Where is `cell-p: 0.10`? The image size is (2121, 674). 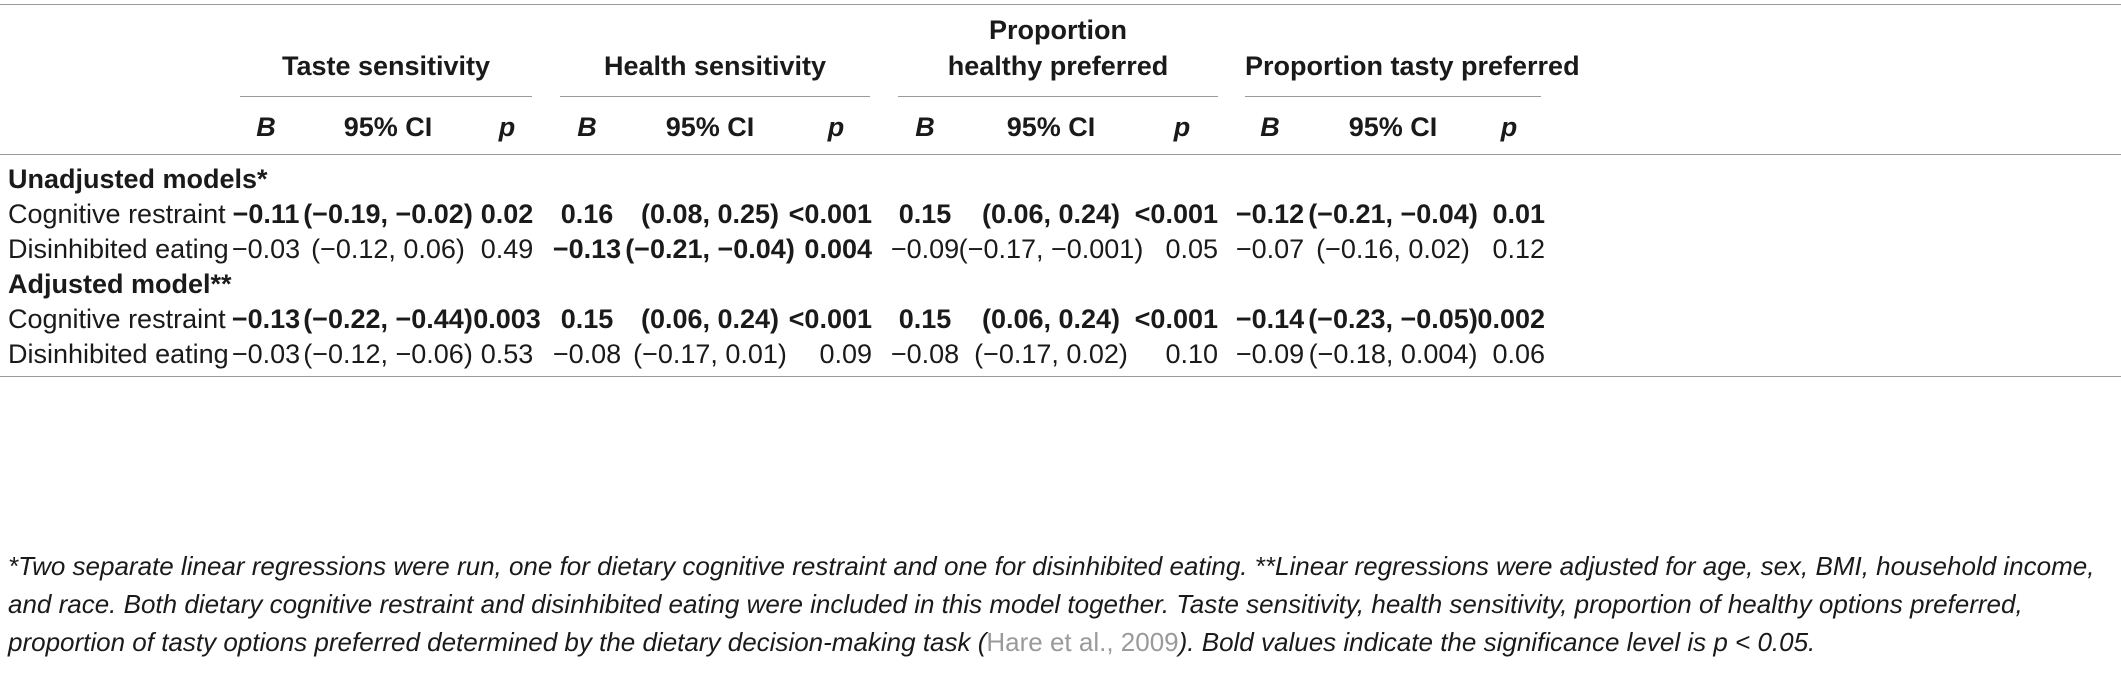 cell-p: 0.10 is located at coordinates (1191, 354).